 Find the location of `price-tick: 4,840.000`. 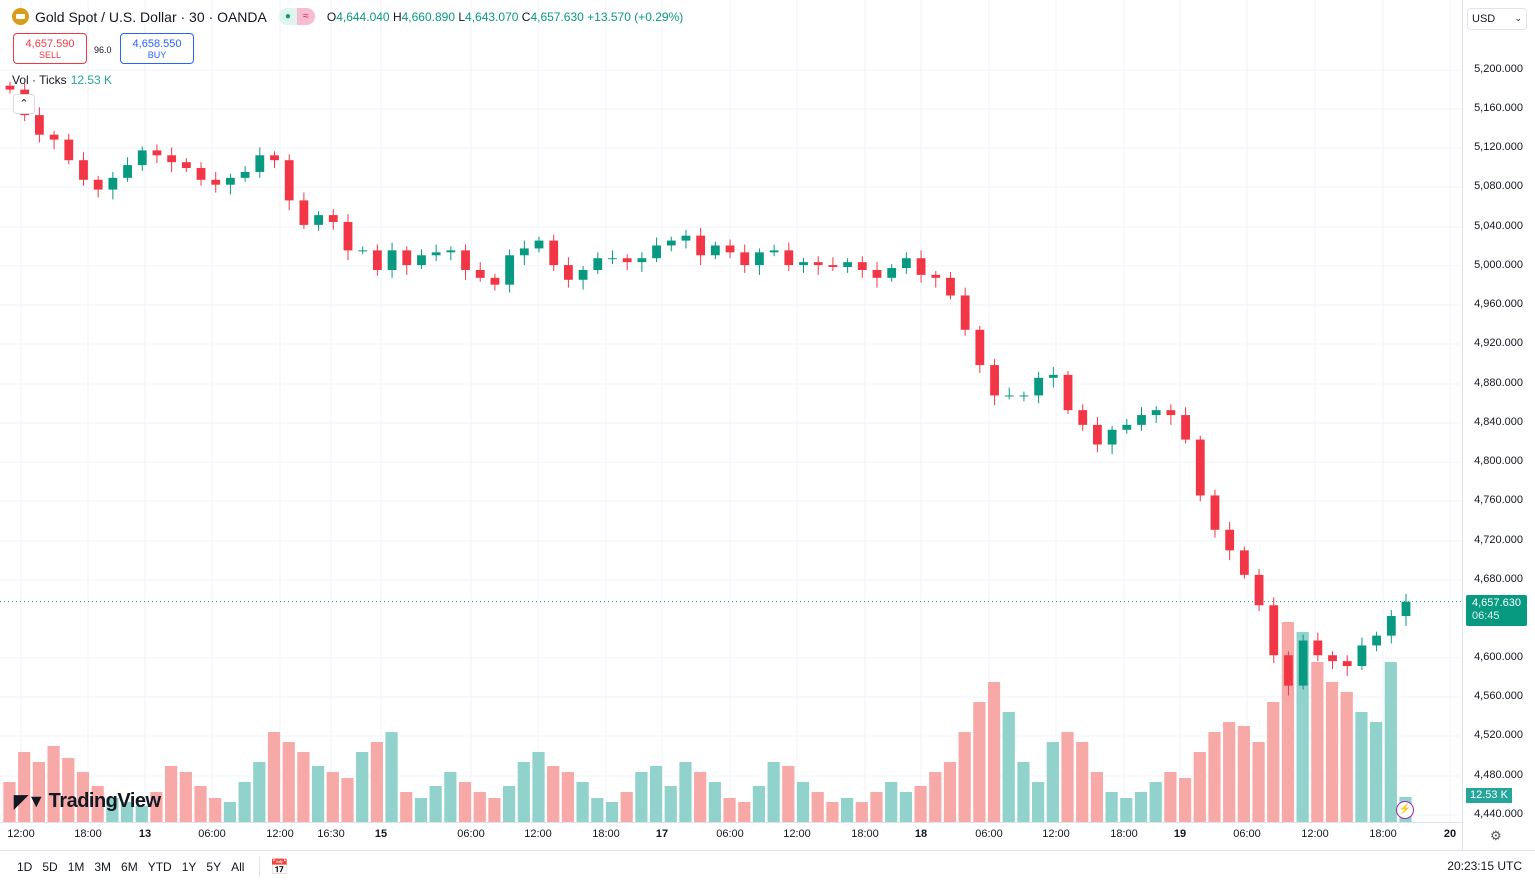

price-tick: 4,840.000 is located at coordinates (1498, 422).